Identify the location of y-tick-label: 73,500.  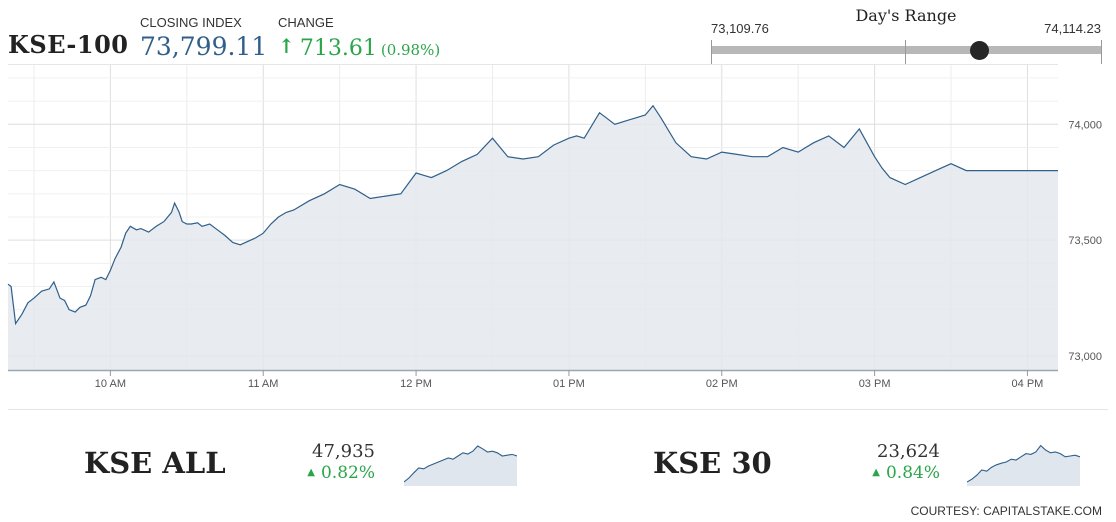
(1085, 241).